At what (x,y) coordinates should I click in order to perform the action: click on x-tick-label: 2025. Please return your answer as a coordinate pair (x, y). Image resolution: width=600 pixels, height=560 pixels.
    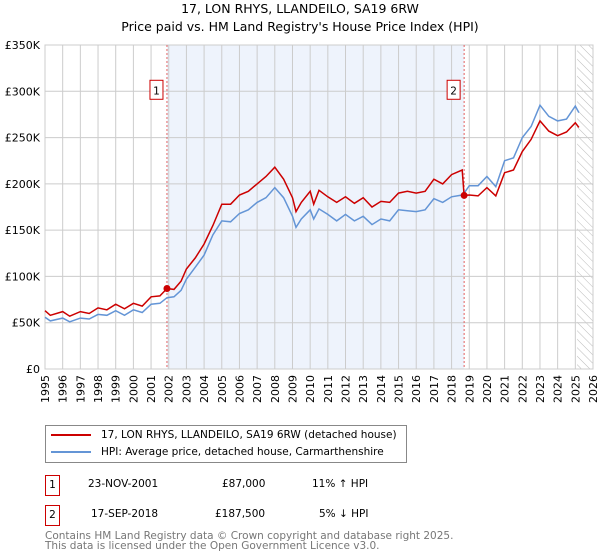
    Looking at the image, I should click on (575, 389).